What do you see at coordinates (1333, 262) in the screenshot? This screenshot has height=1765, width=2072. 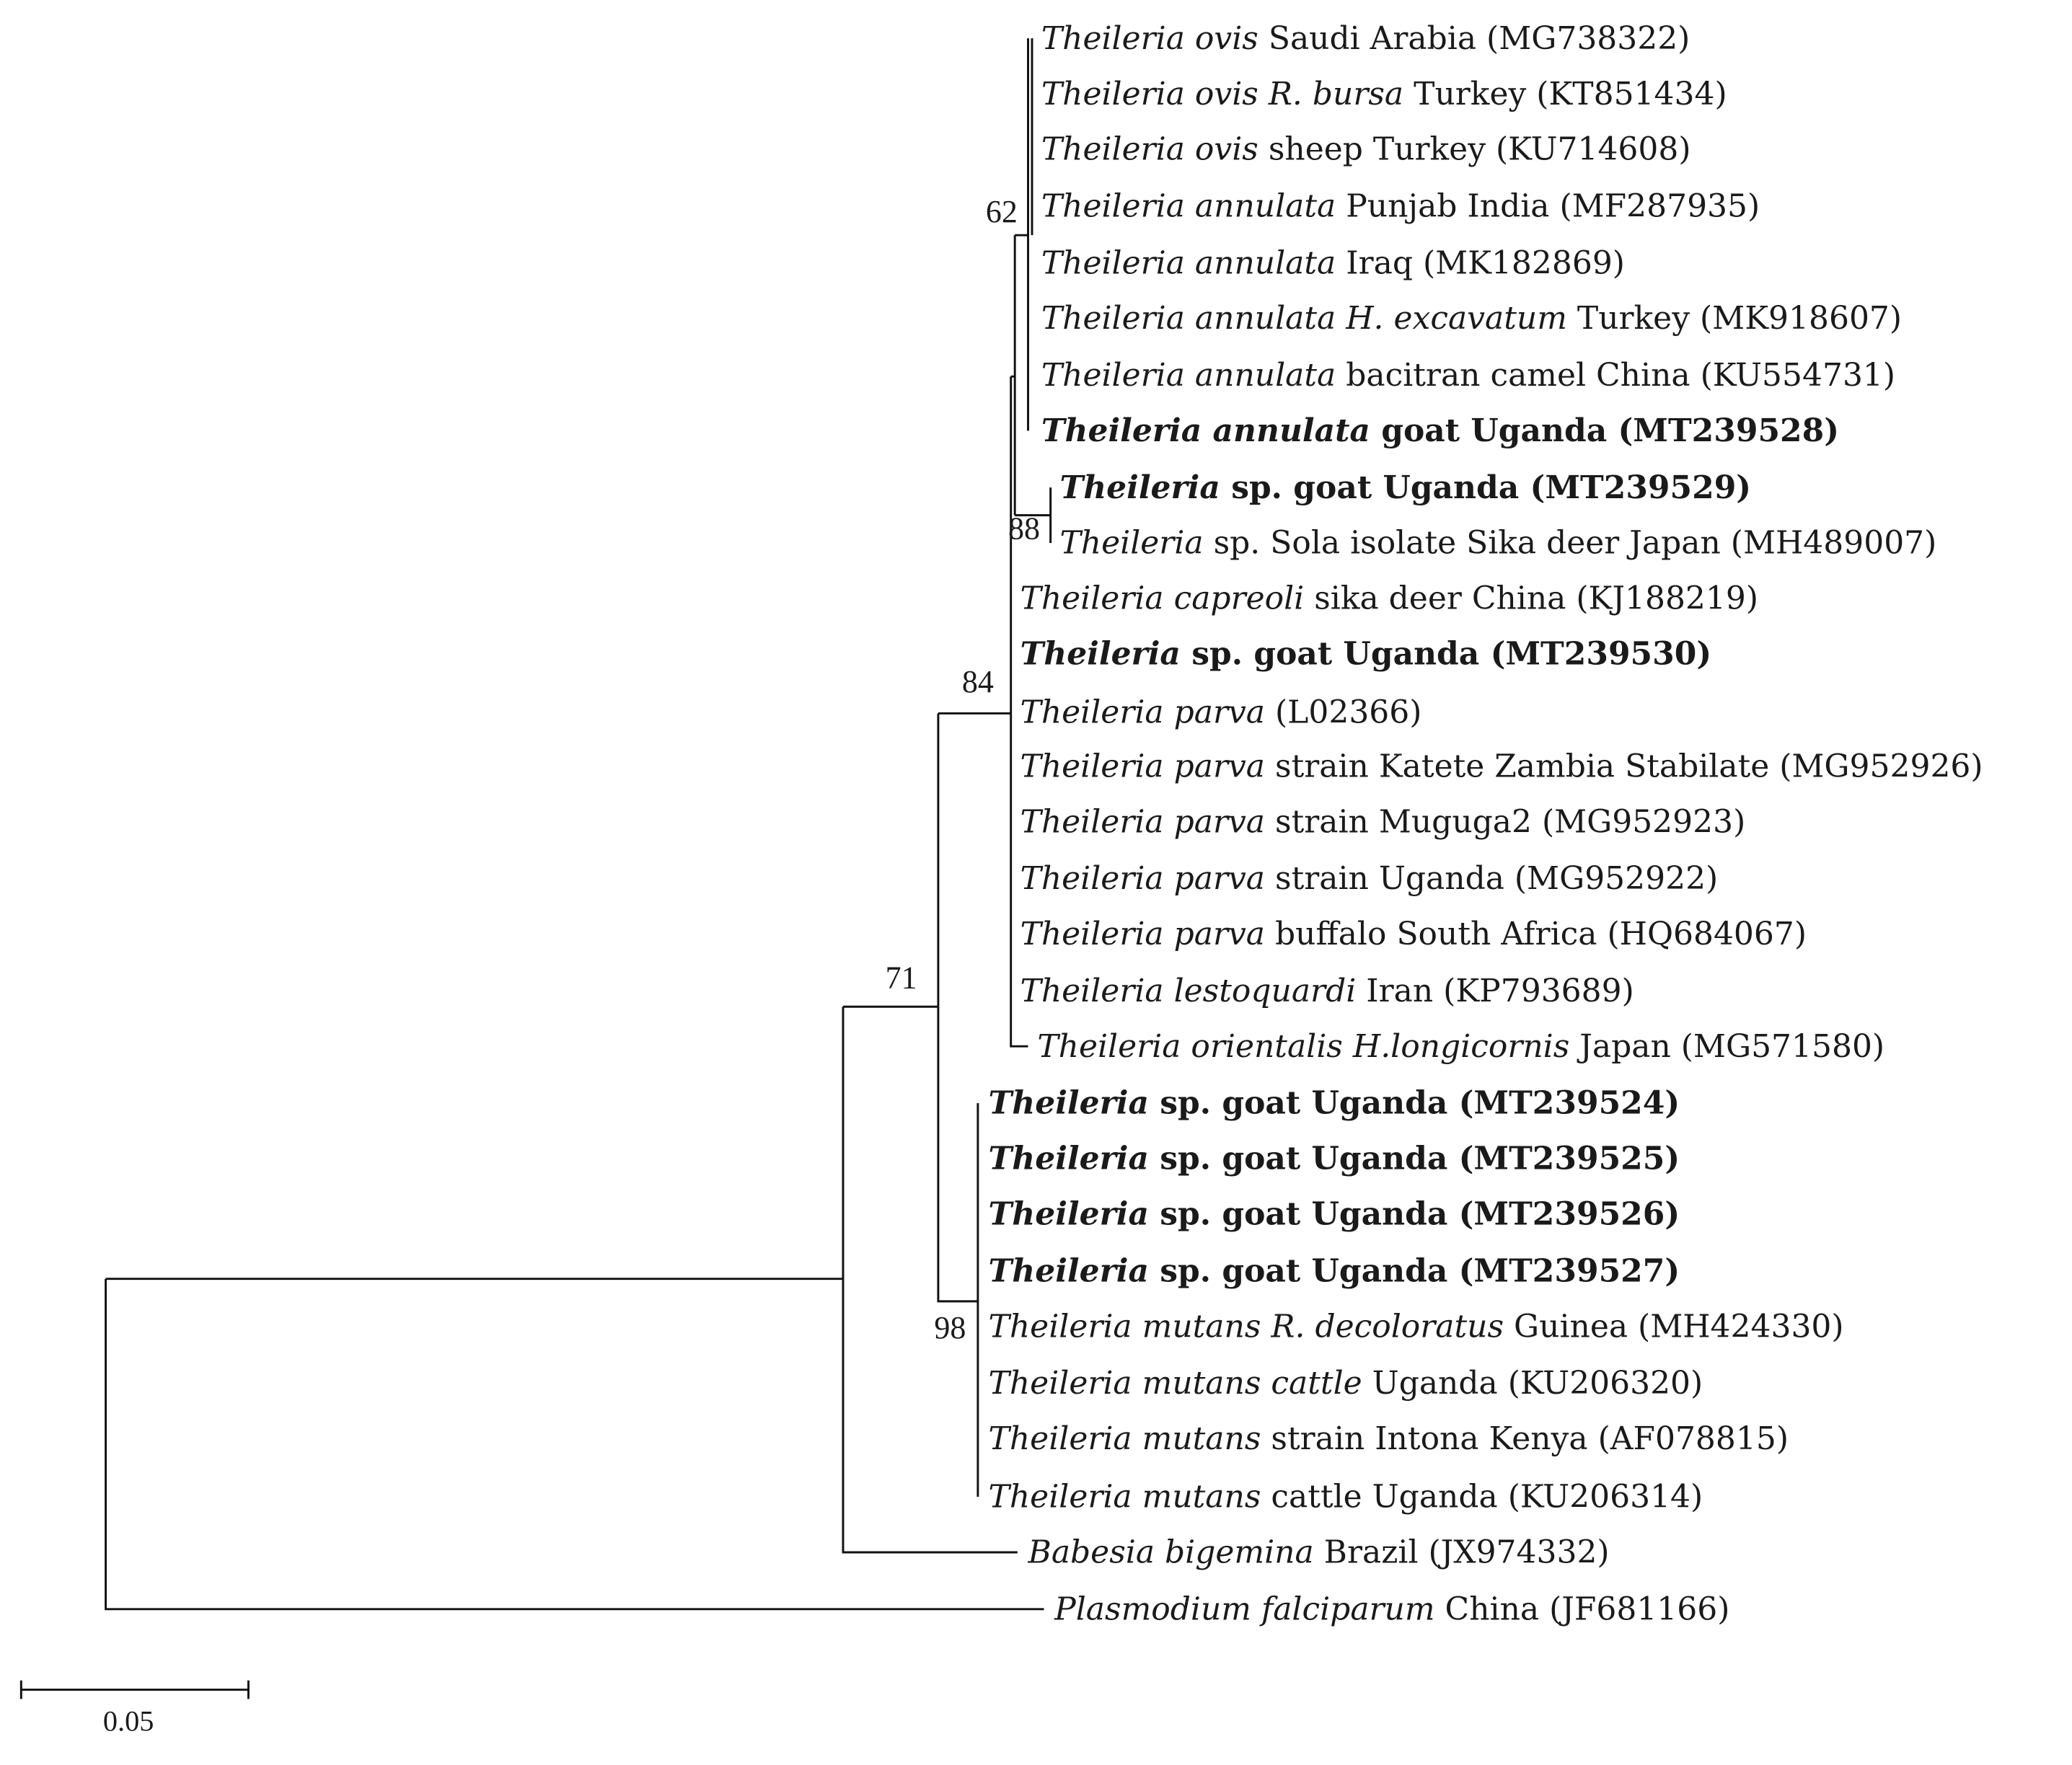 I see `taxon-label: Theileria annulata Iraq (MK182869)` at bounding box center [1333, 262].